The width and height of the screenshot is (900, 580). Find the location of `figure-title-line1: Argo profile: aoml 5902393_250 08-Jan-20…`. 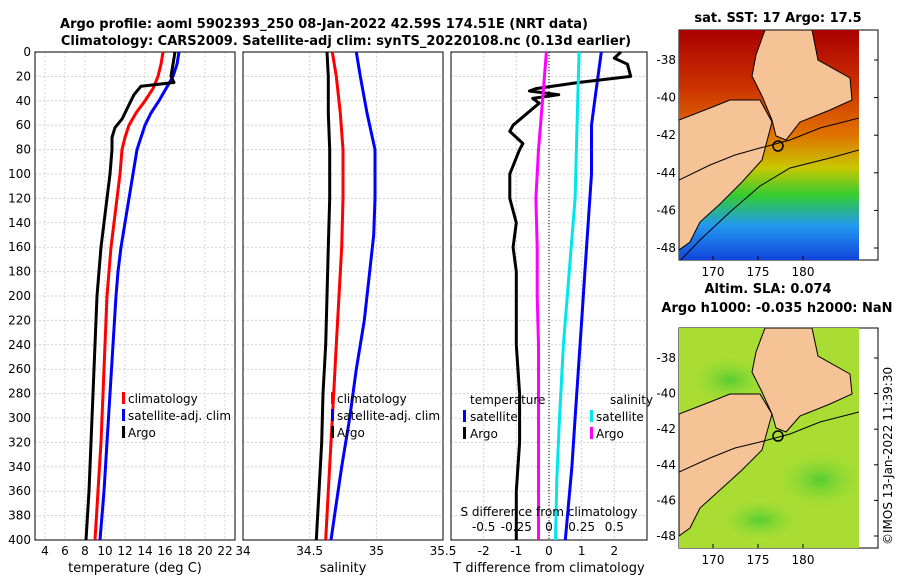

figure-title-line1: Argo profile: aoml 5902393_250 08-Jan-20… is located at coordinates (324, 24).